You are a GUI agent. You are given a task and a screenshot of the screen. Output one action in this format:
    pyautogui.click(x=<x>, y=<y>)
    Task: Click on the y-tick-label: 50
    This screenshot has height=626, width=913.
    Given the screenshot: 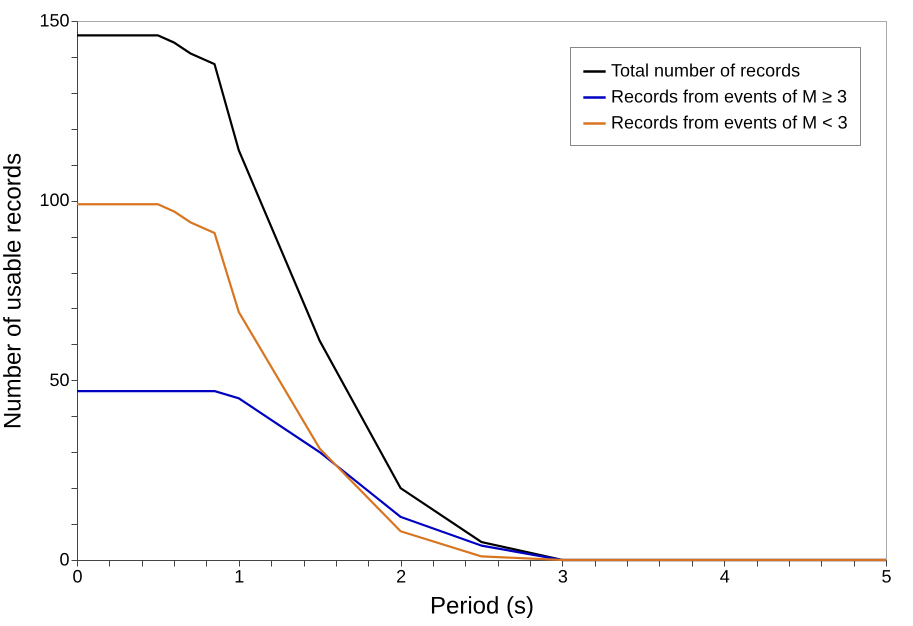 What is the action you would take?
    pyautogui.click(x=59, y=380)
    